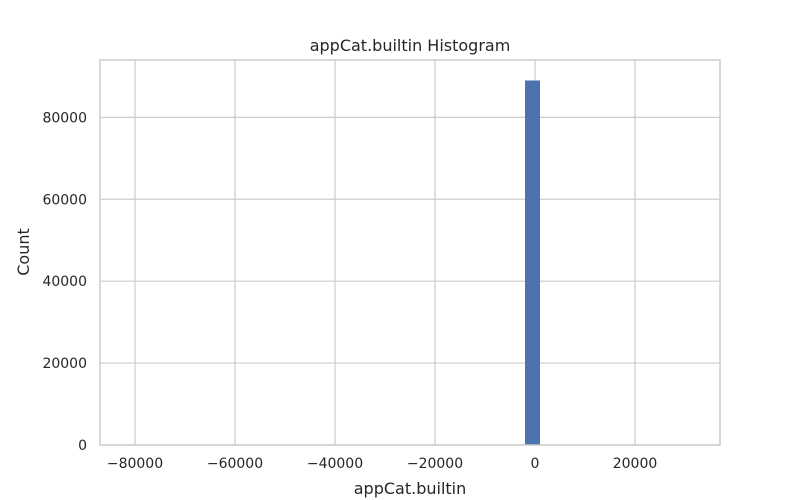  I want to click on x-tick-label: −80000, so click(135, 464).